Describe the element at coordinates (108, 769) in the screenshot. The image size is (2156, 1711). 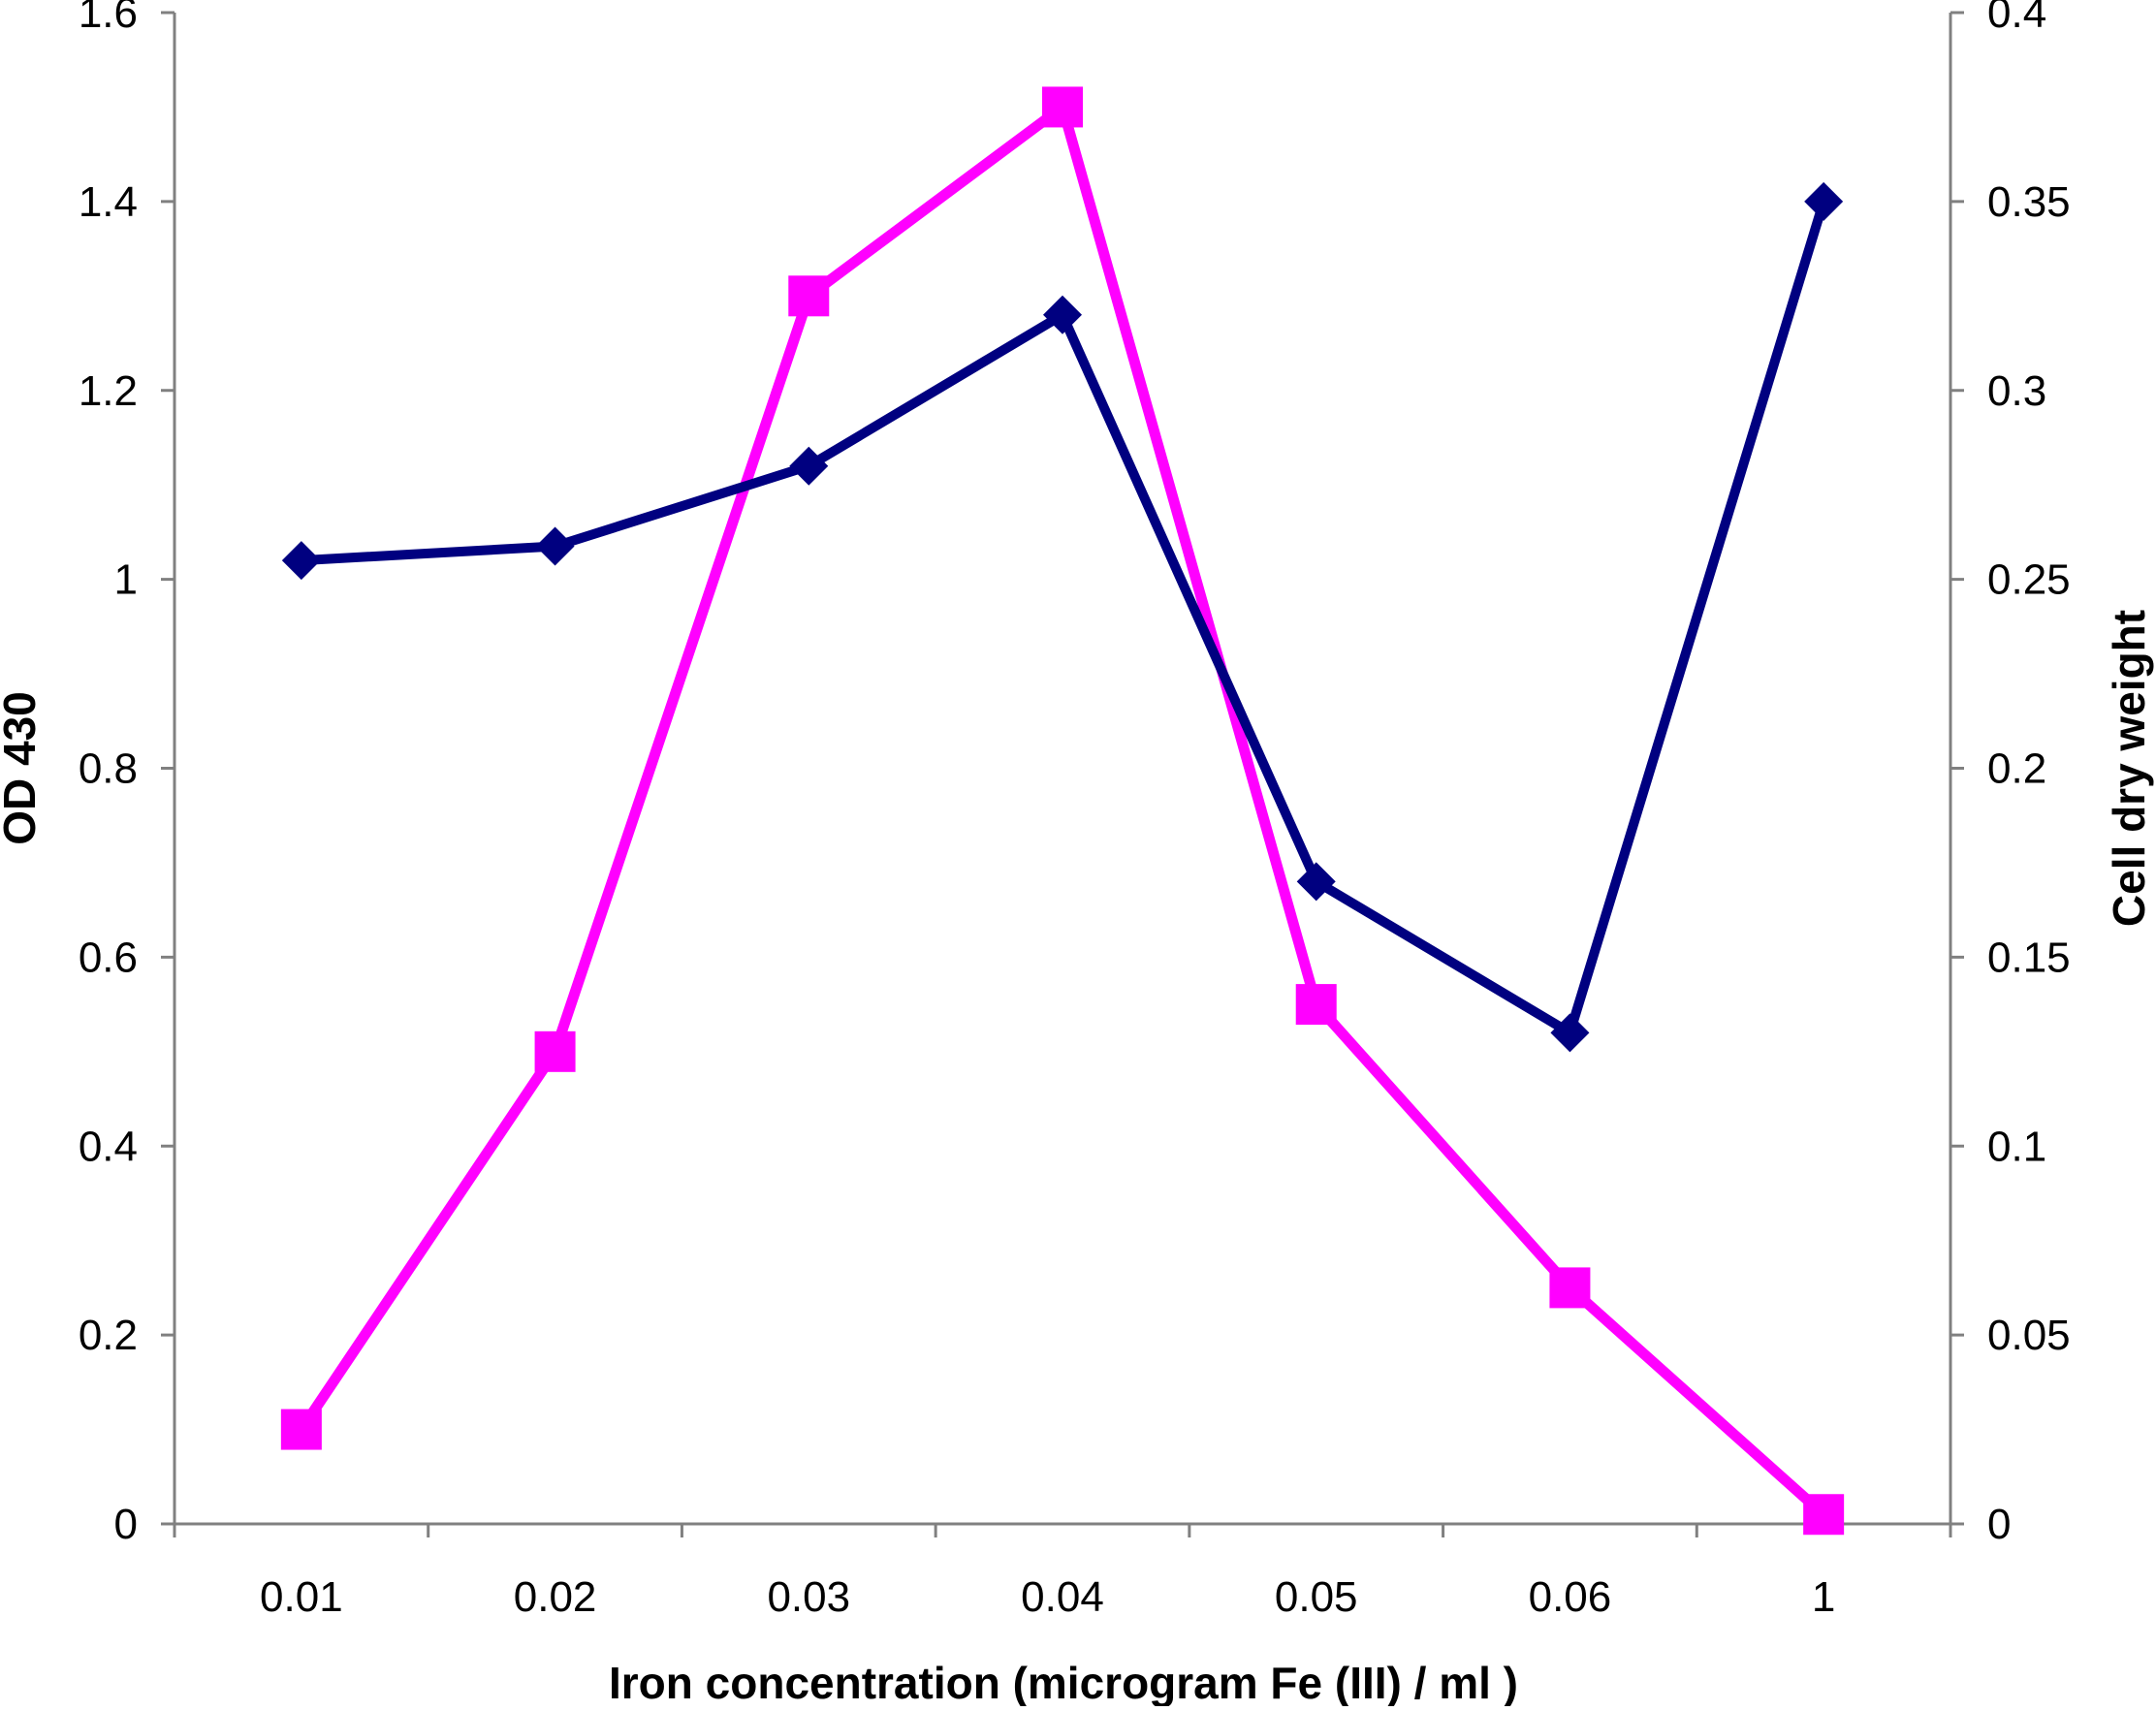
I see `left-y-tick-label: 0.8` at that location.